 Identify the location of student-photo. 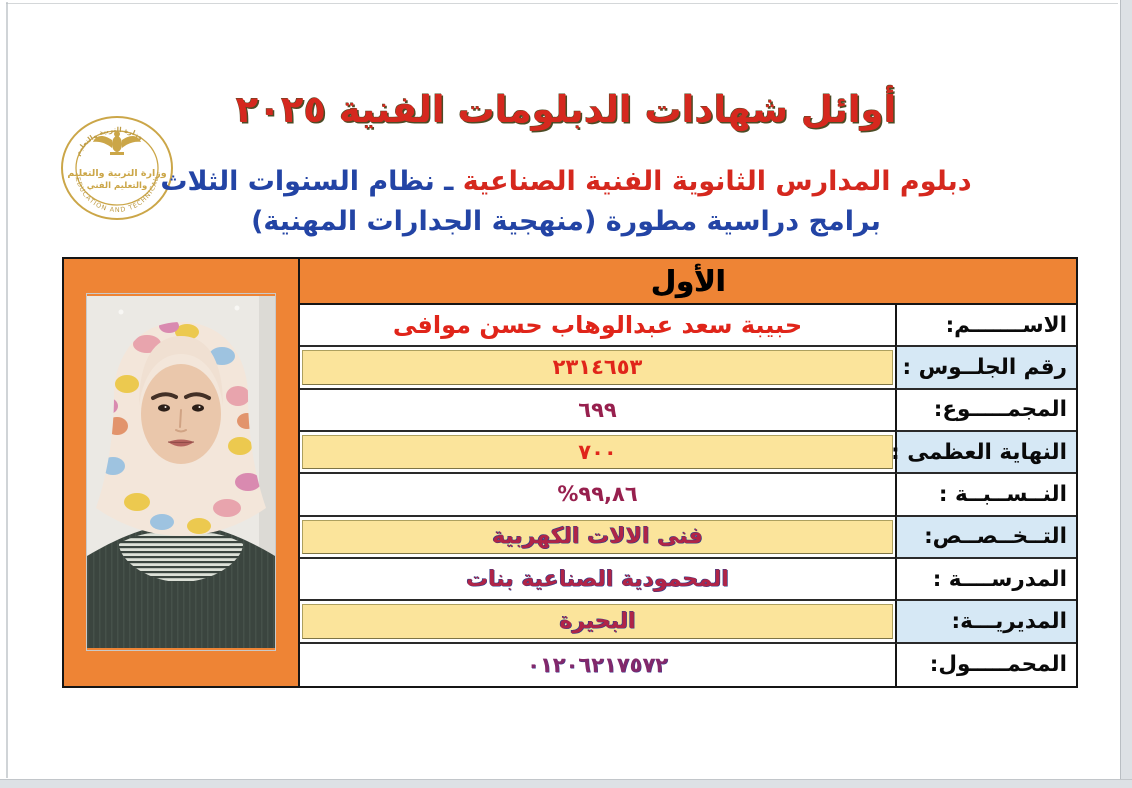
(181, 472).